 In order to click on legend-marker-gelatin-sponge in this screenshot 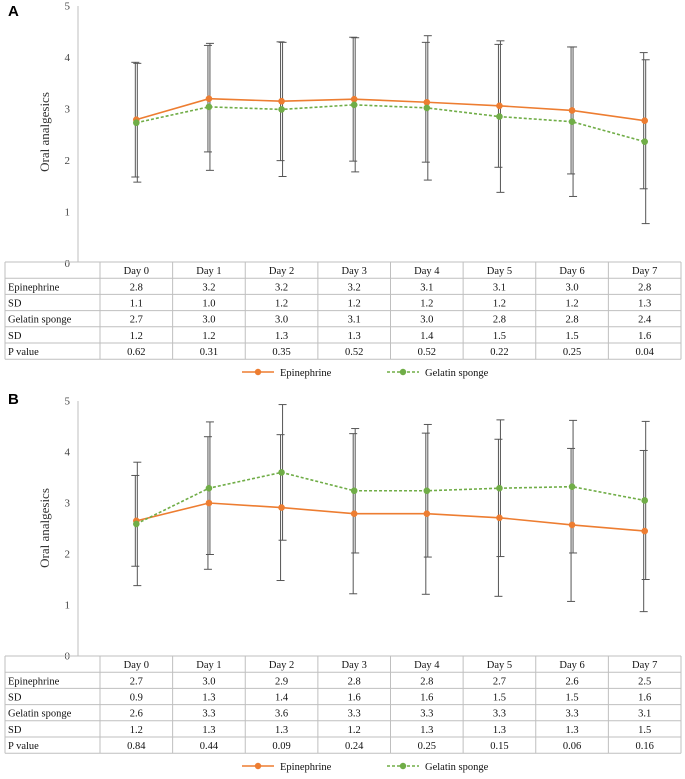, I will do `click(403, 372)`.